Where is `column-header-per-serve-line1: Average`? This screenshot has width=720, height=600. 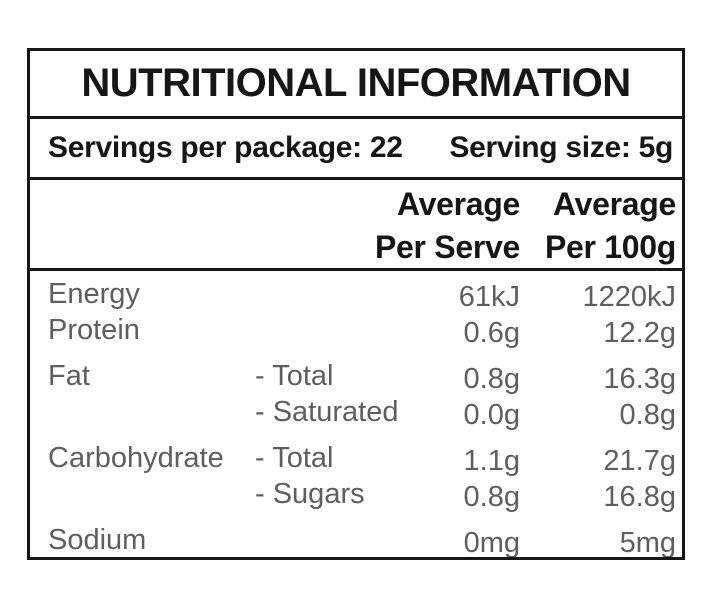 column-header-per-serve-line1: Average is located at coordinates (458, 204).